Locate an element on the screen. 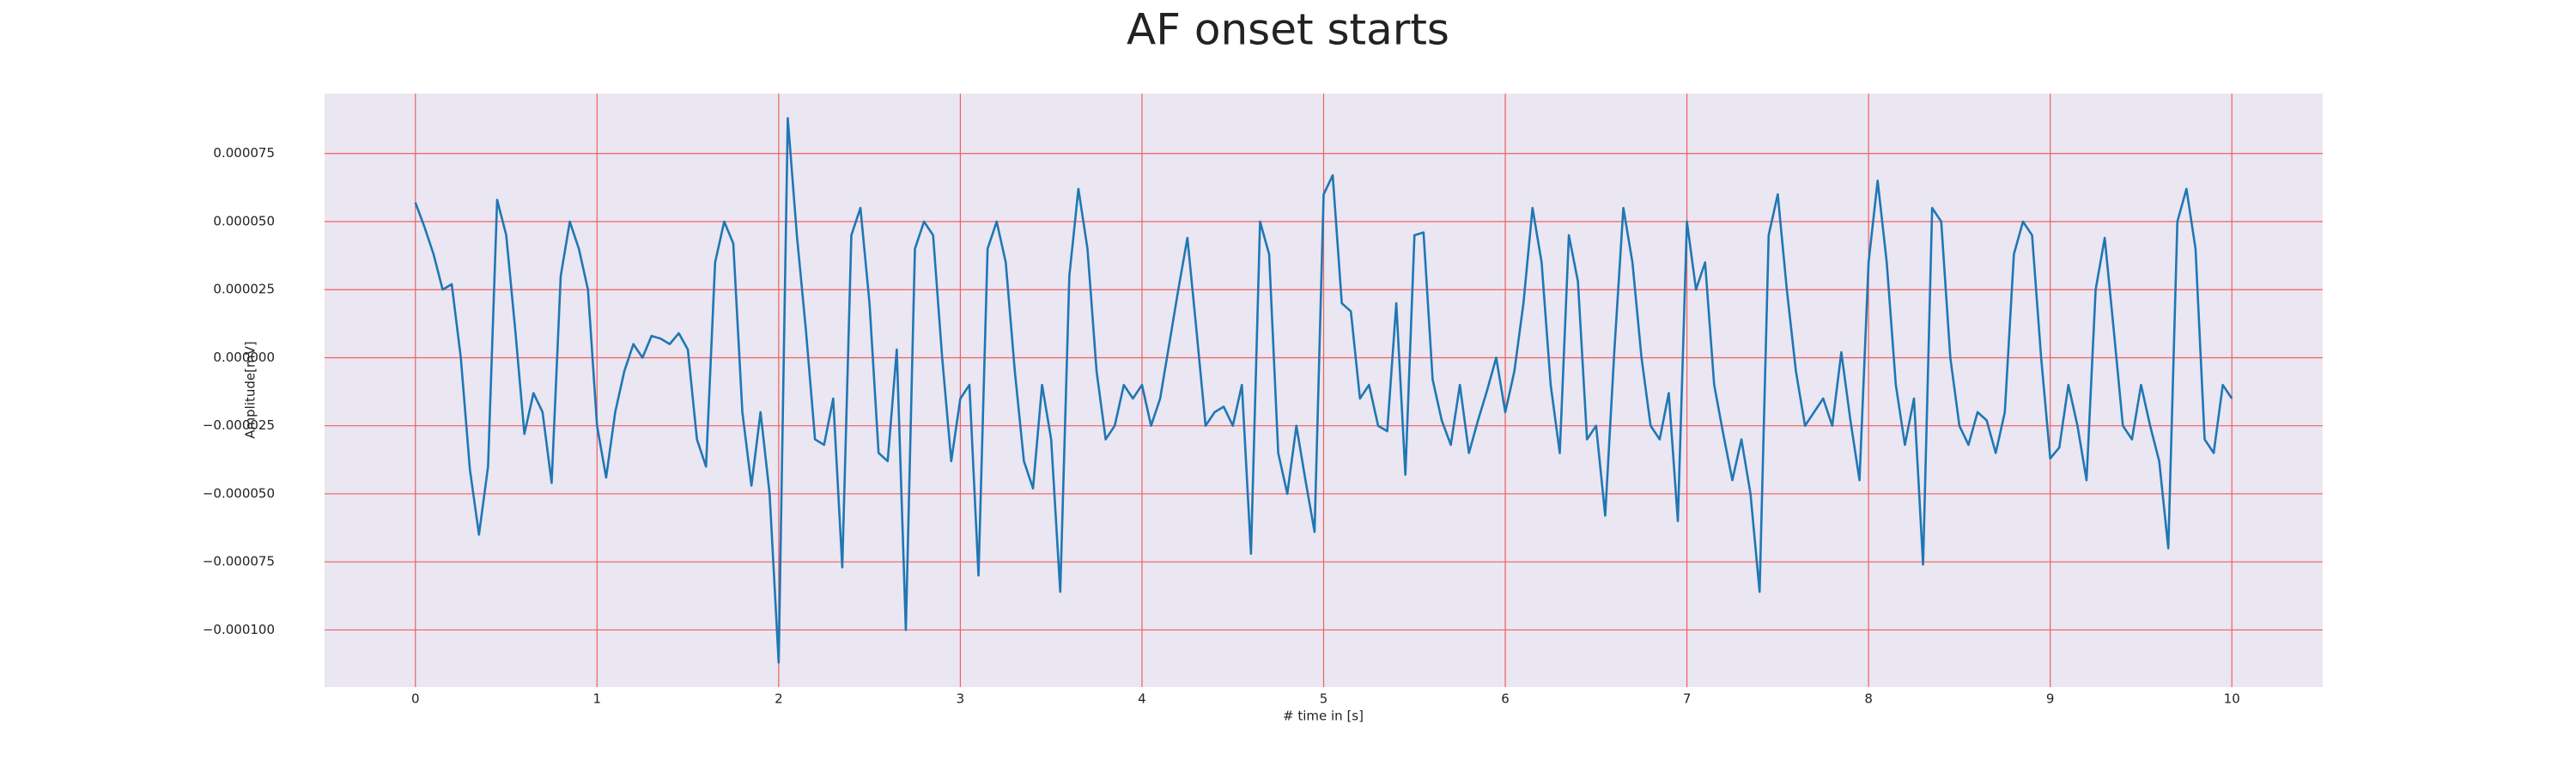 This screenshot has width=2576, height=773. y-tick-label: 0.000000 is located at coordinates (244, 357).